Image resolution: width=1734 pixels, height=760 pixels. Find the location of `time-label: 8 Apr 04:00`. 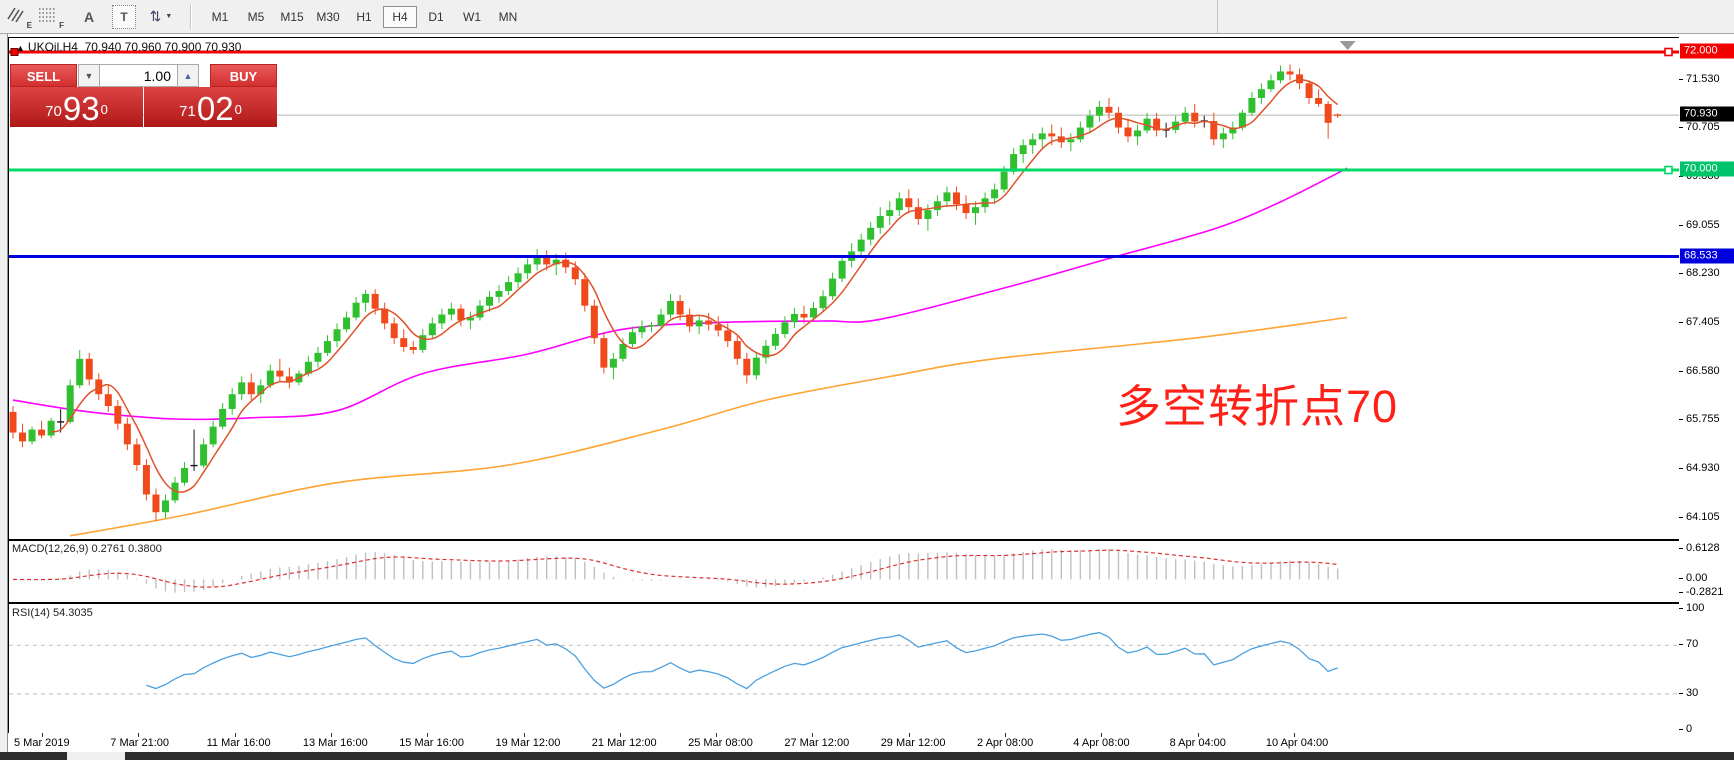

time-label: 8 Apr 04:00 is located at coordinates (1197, 743).